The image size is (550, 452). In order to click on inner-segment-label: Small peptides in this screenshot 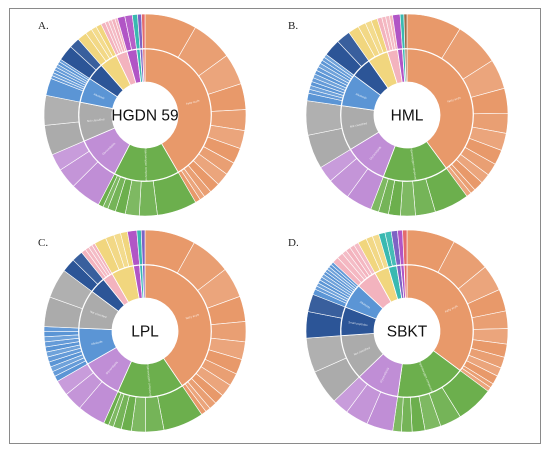, I will do `click(358, 323)`.